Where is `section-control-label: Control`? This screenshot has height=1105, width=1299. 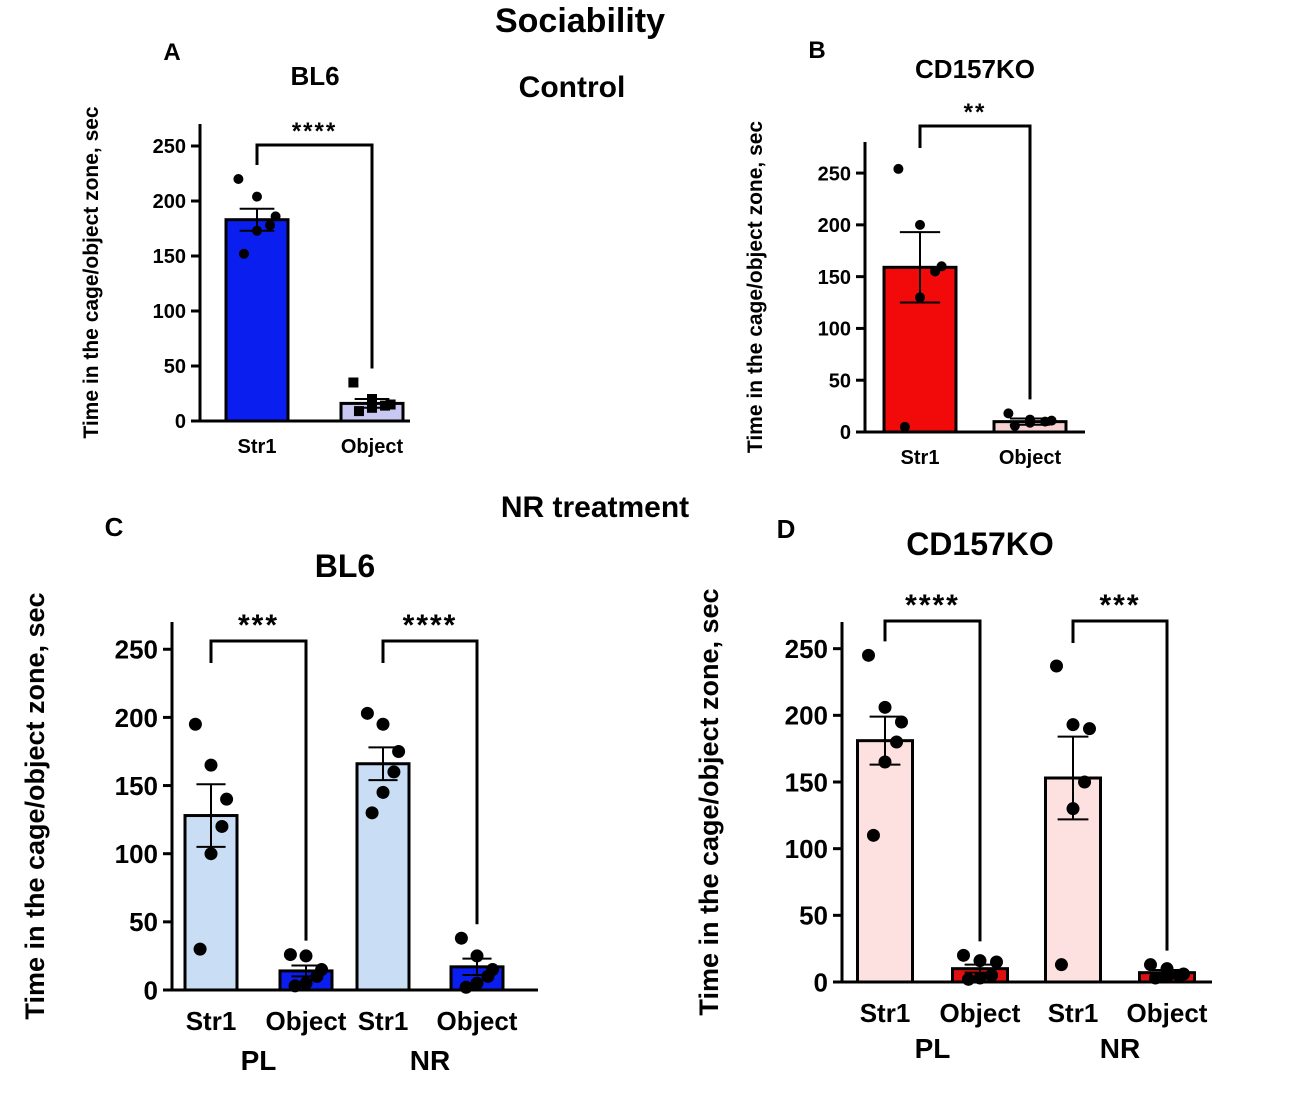
section-control-label: Control is located at coordinates (572, 87).